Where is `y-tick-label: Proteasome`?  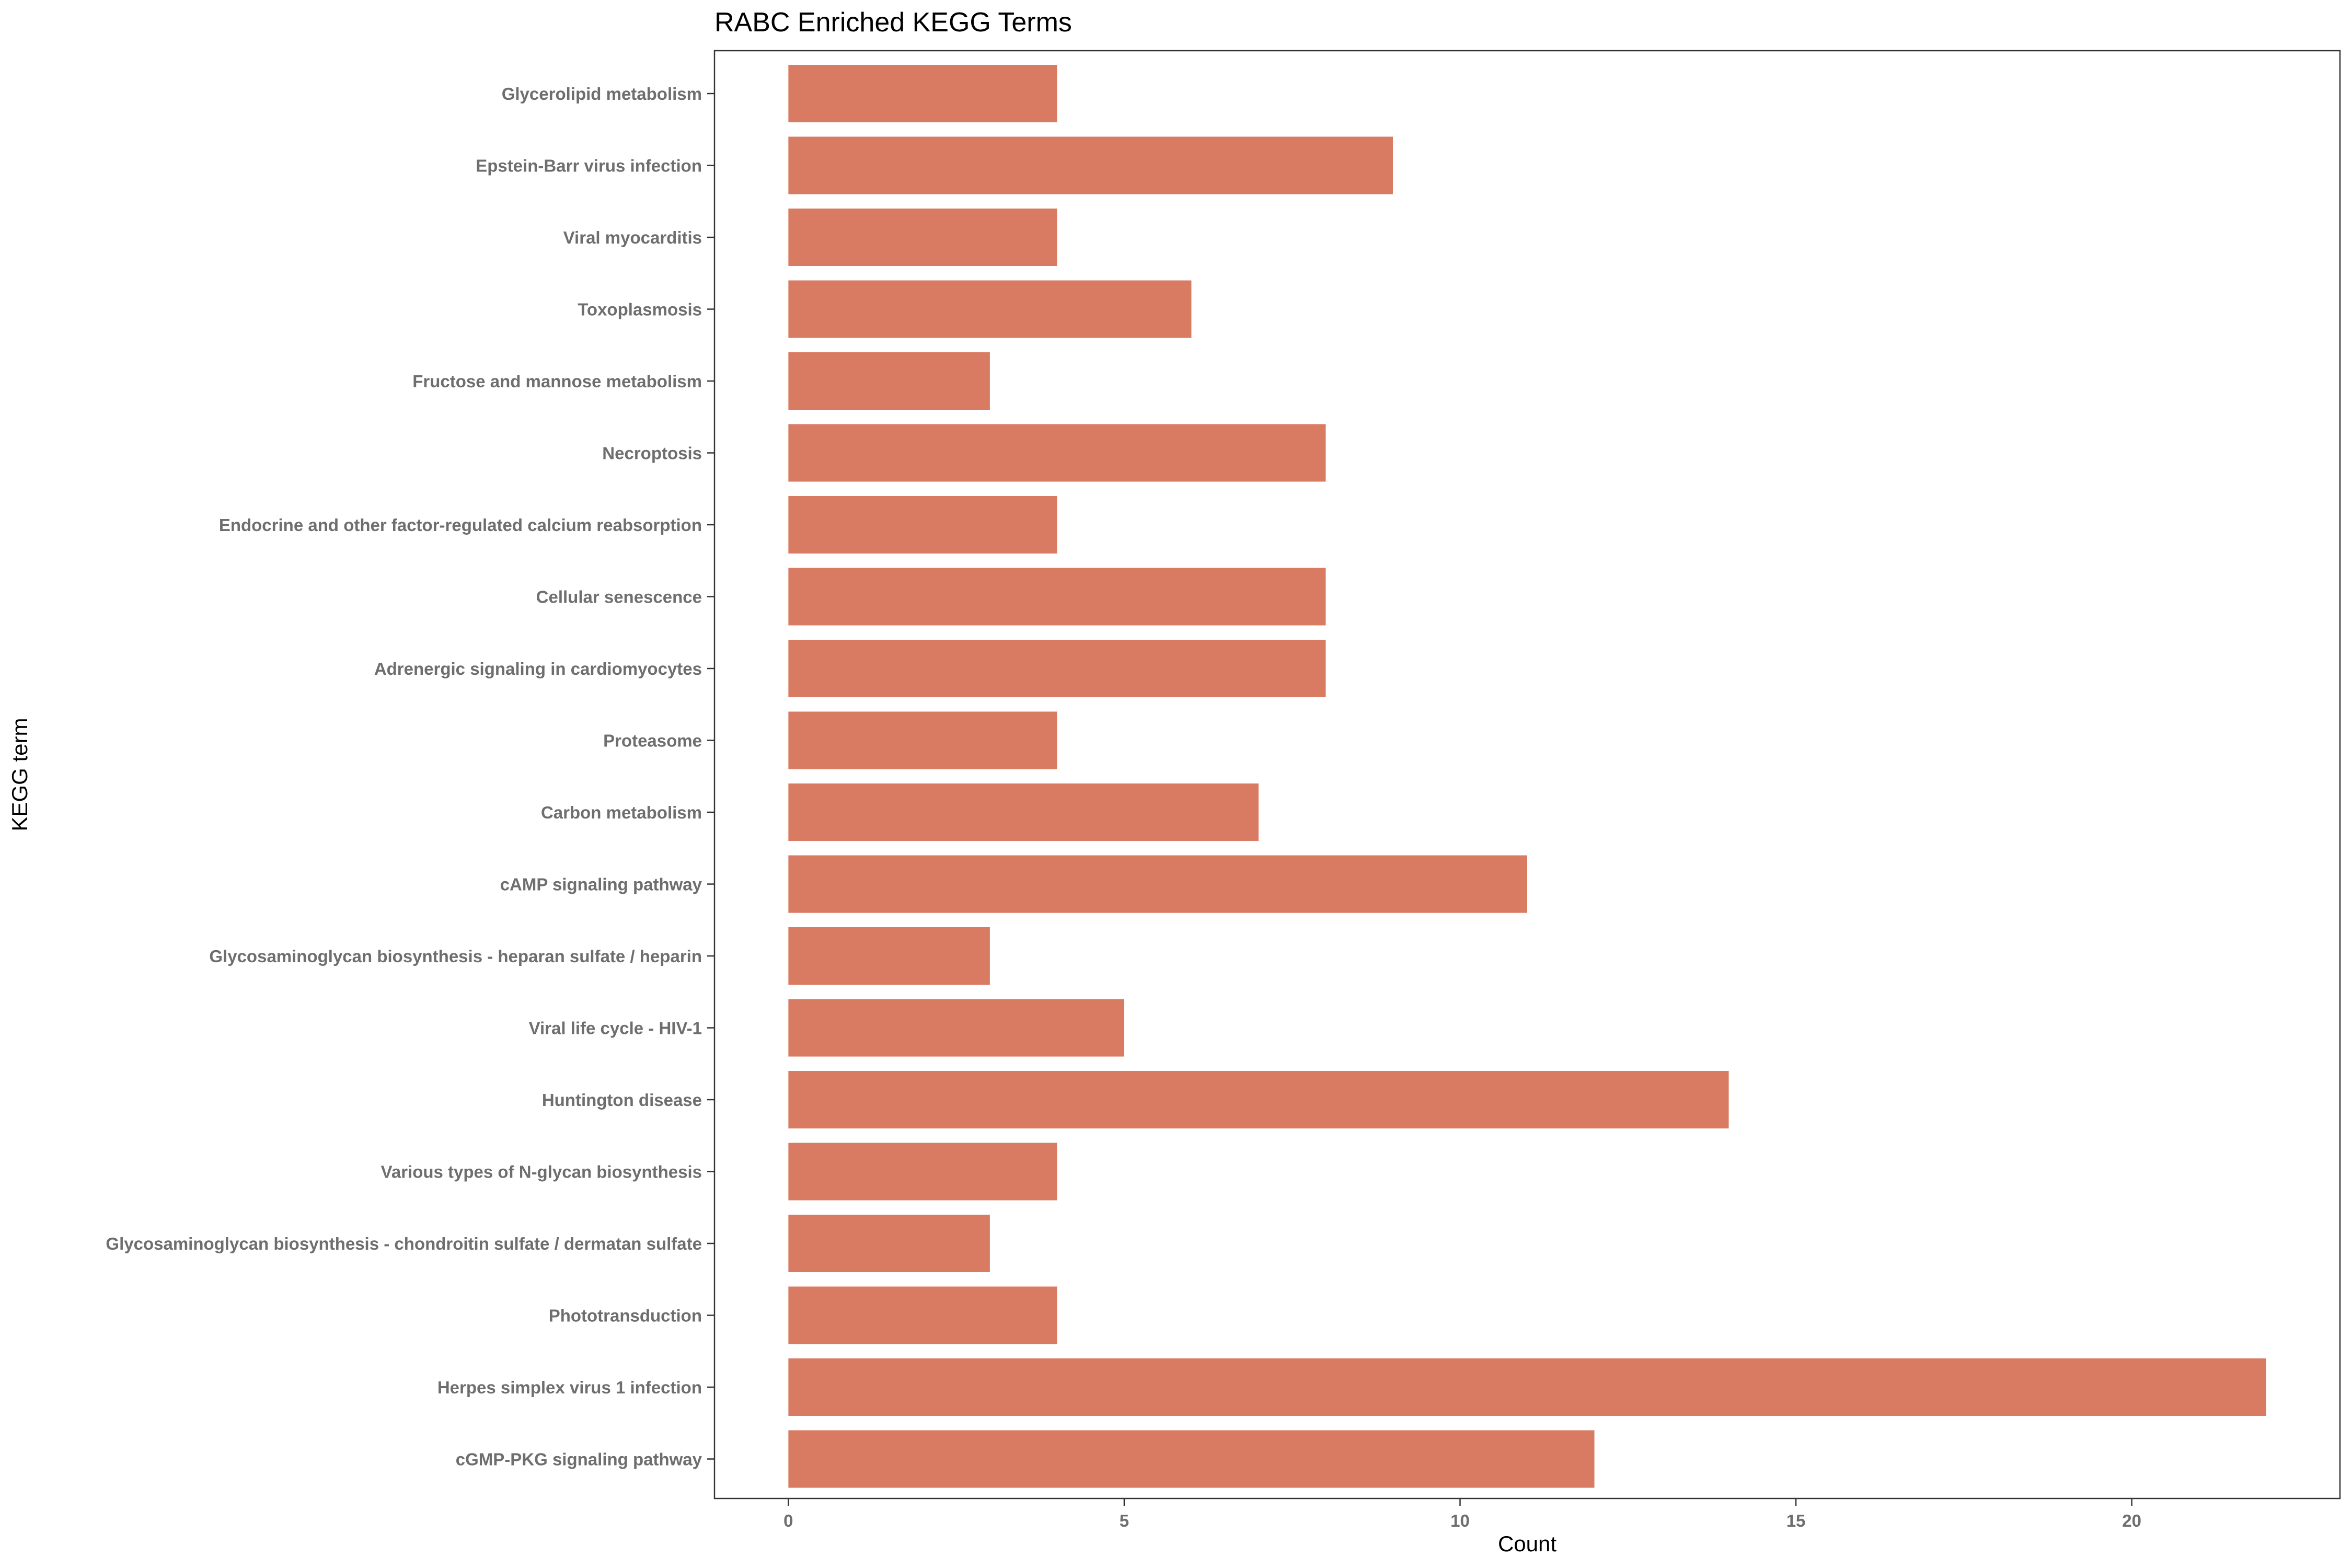
y-tick-label: Proteasome is located at coordinates (652, 741).